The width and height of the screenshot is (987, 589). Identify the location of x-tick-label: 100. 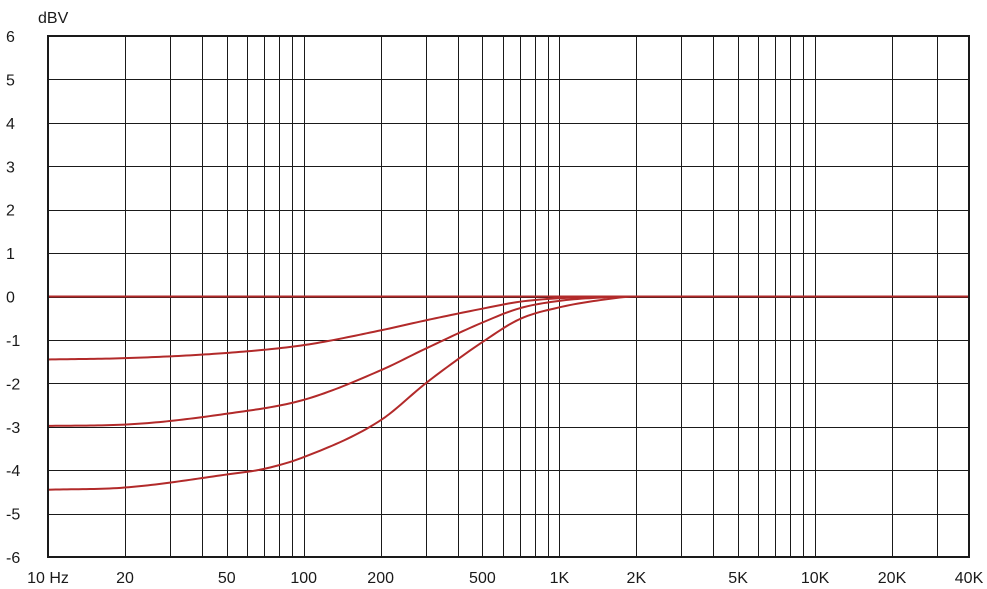
(303, 578).